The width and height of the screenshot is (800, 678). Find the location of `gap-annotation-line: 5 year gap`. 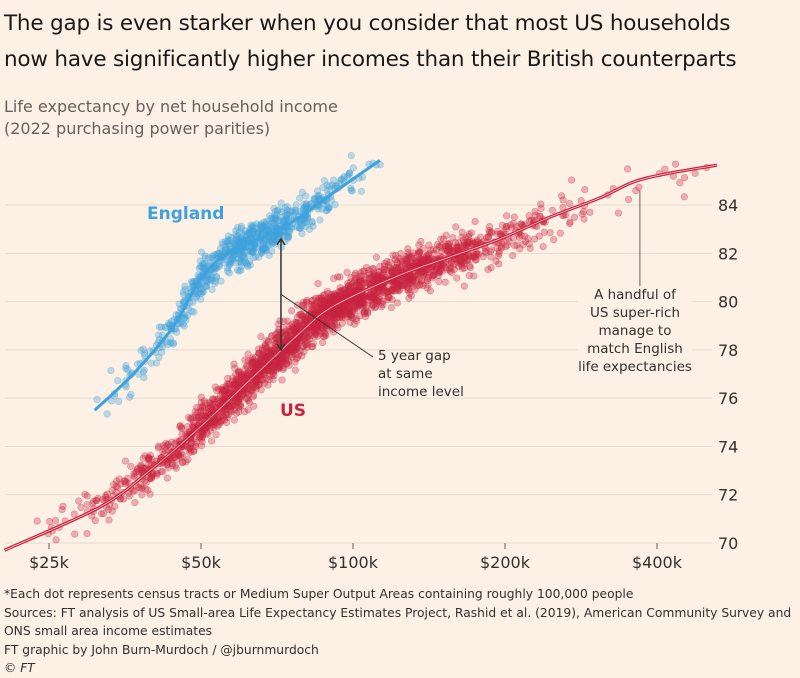

gap-annotation-line: 5 year gap is located at coordinates (414, 356).